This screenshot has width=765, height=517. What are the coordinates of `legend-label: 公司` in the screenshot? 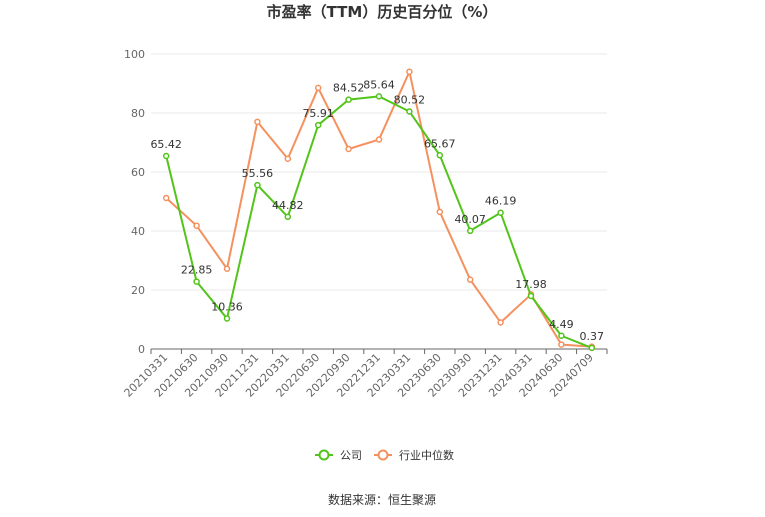 It's located at (351, 455).